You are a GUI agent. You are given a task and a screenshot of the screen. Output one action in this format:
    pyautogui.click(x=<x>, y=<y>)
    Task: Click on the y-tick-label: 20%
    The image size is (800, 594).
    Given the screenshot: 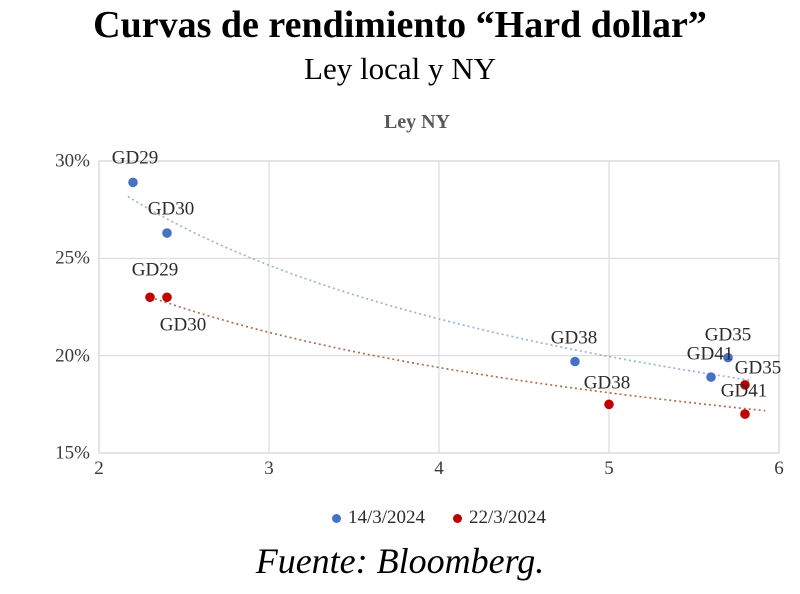 What is the action you would take?
    pyautogui.click(x=72, y=356)
    